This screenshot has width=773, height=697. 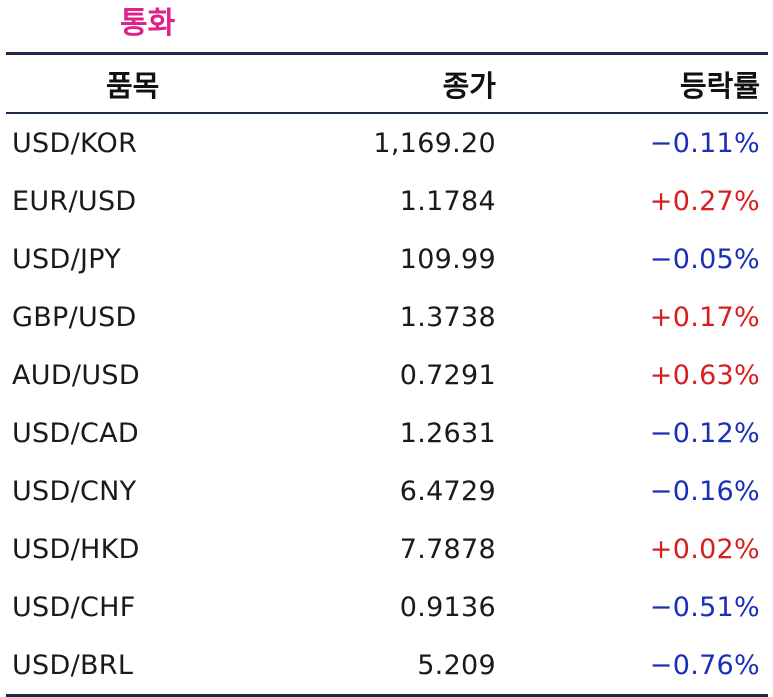 I want to click on change-rate: +0.02%, so click(x=704, y=549).